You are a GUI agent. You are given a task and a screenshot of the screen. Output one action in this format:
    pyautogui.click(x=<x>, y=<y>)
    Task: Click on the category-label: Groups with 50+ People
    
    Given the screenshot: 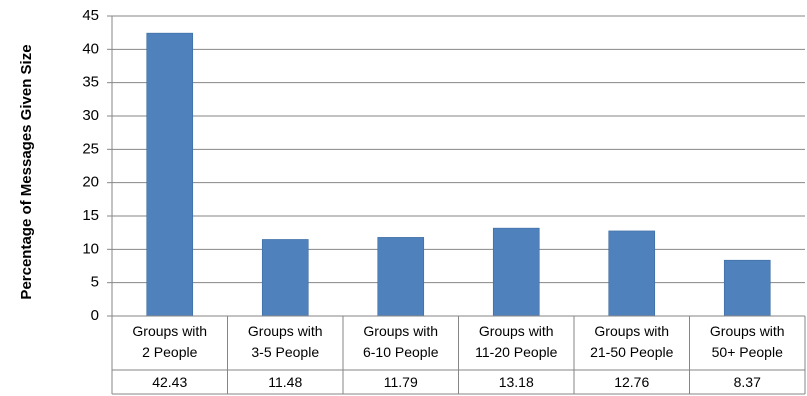 What is the action you would take?
    pyautogui.click(x=747, y=341)
    